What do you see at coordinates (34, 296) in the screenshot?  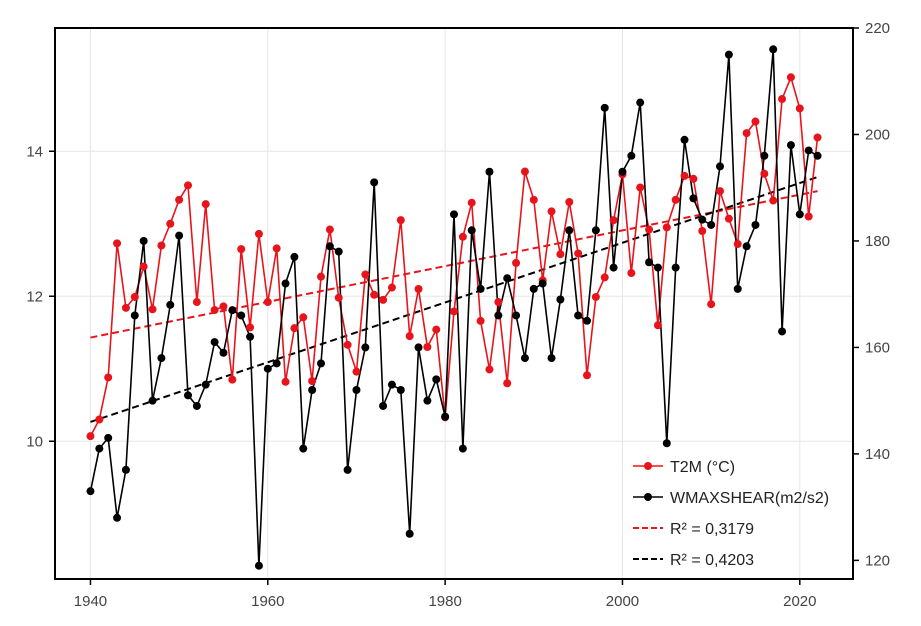 I see `left-y-tick-label: 12` at bounding box center [34, 296].